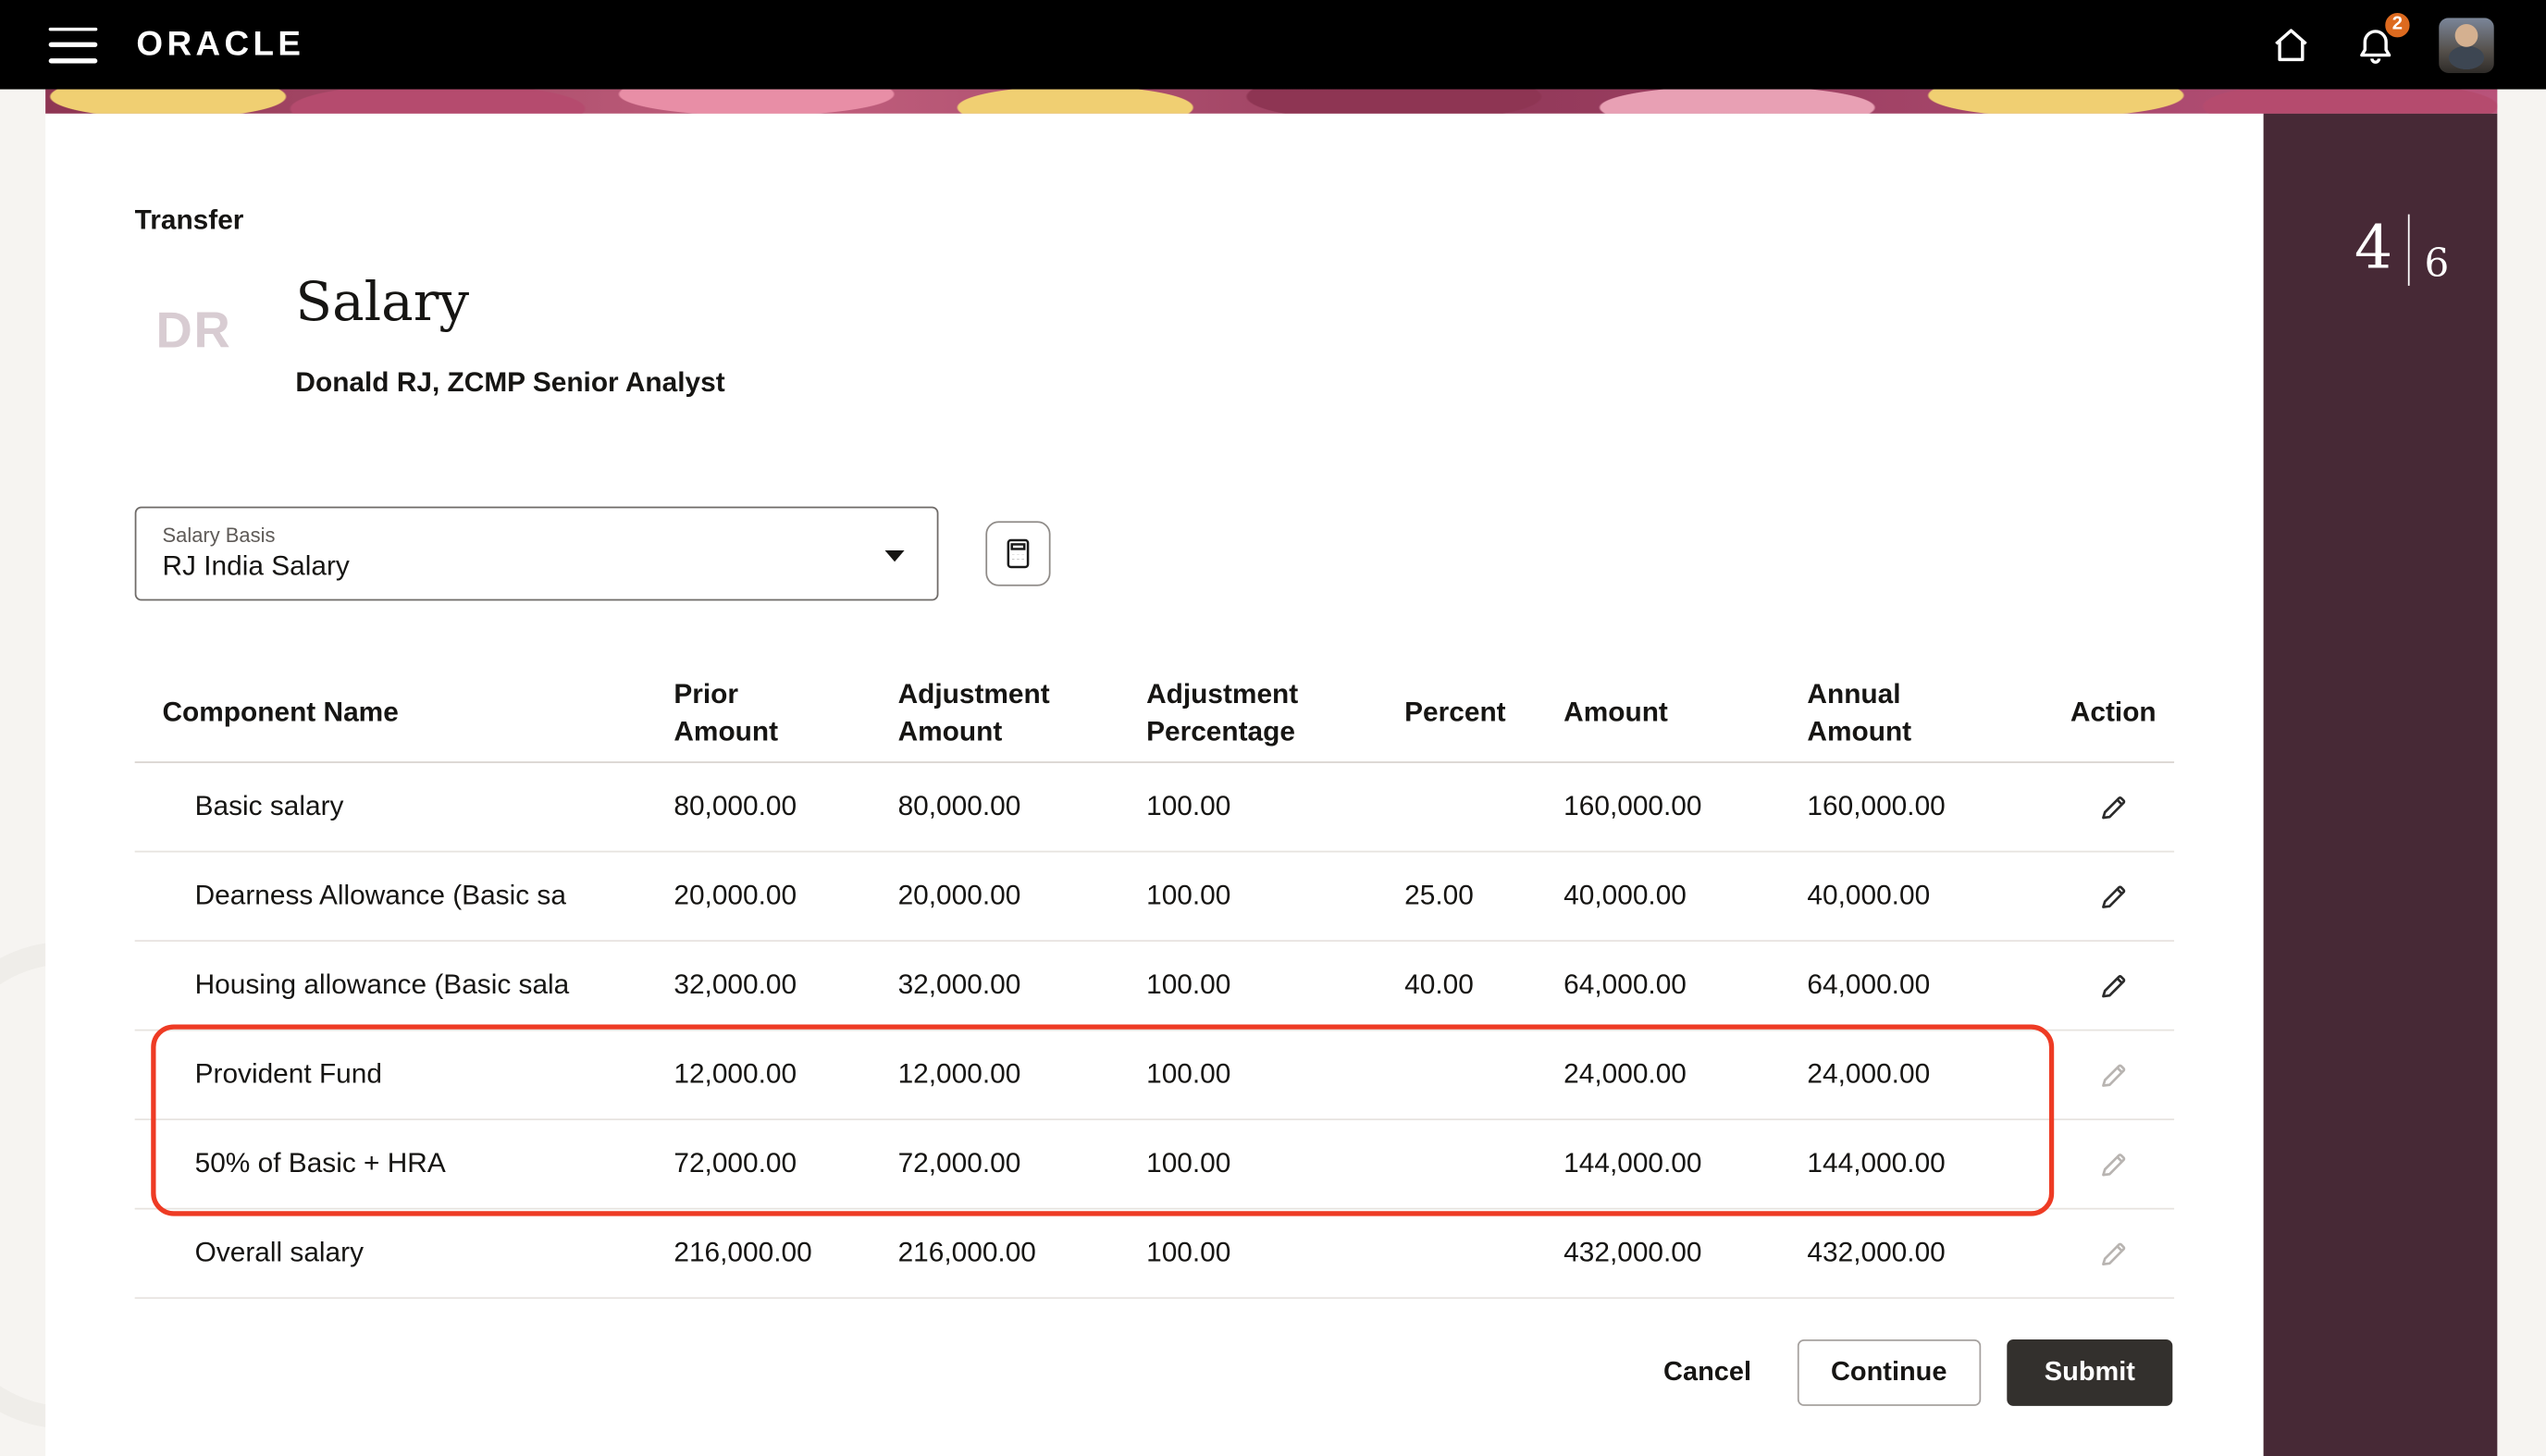  I want to click on component-name-cell: 50% of Basic + HRA, so click(320, 1163).